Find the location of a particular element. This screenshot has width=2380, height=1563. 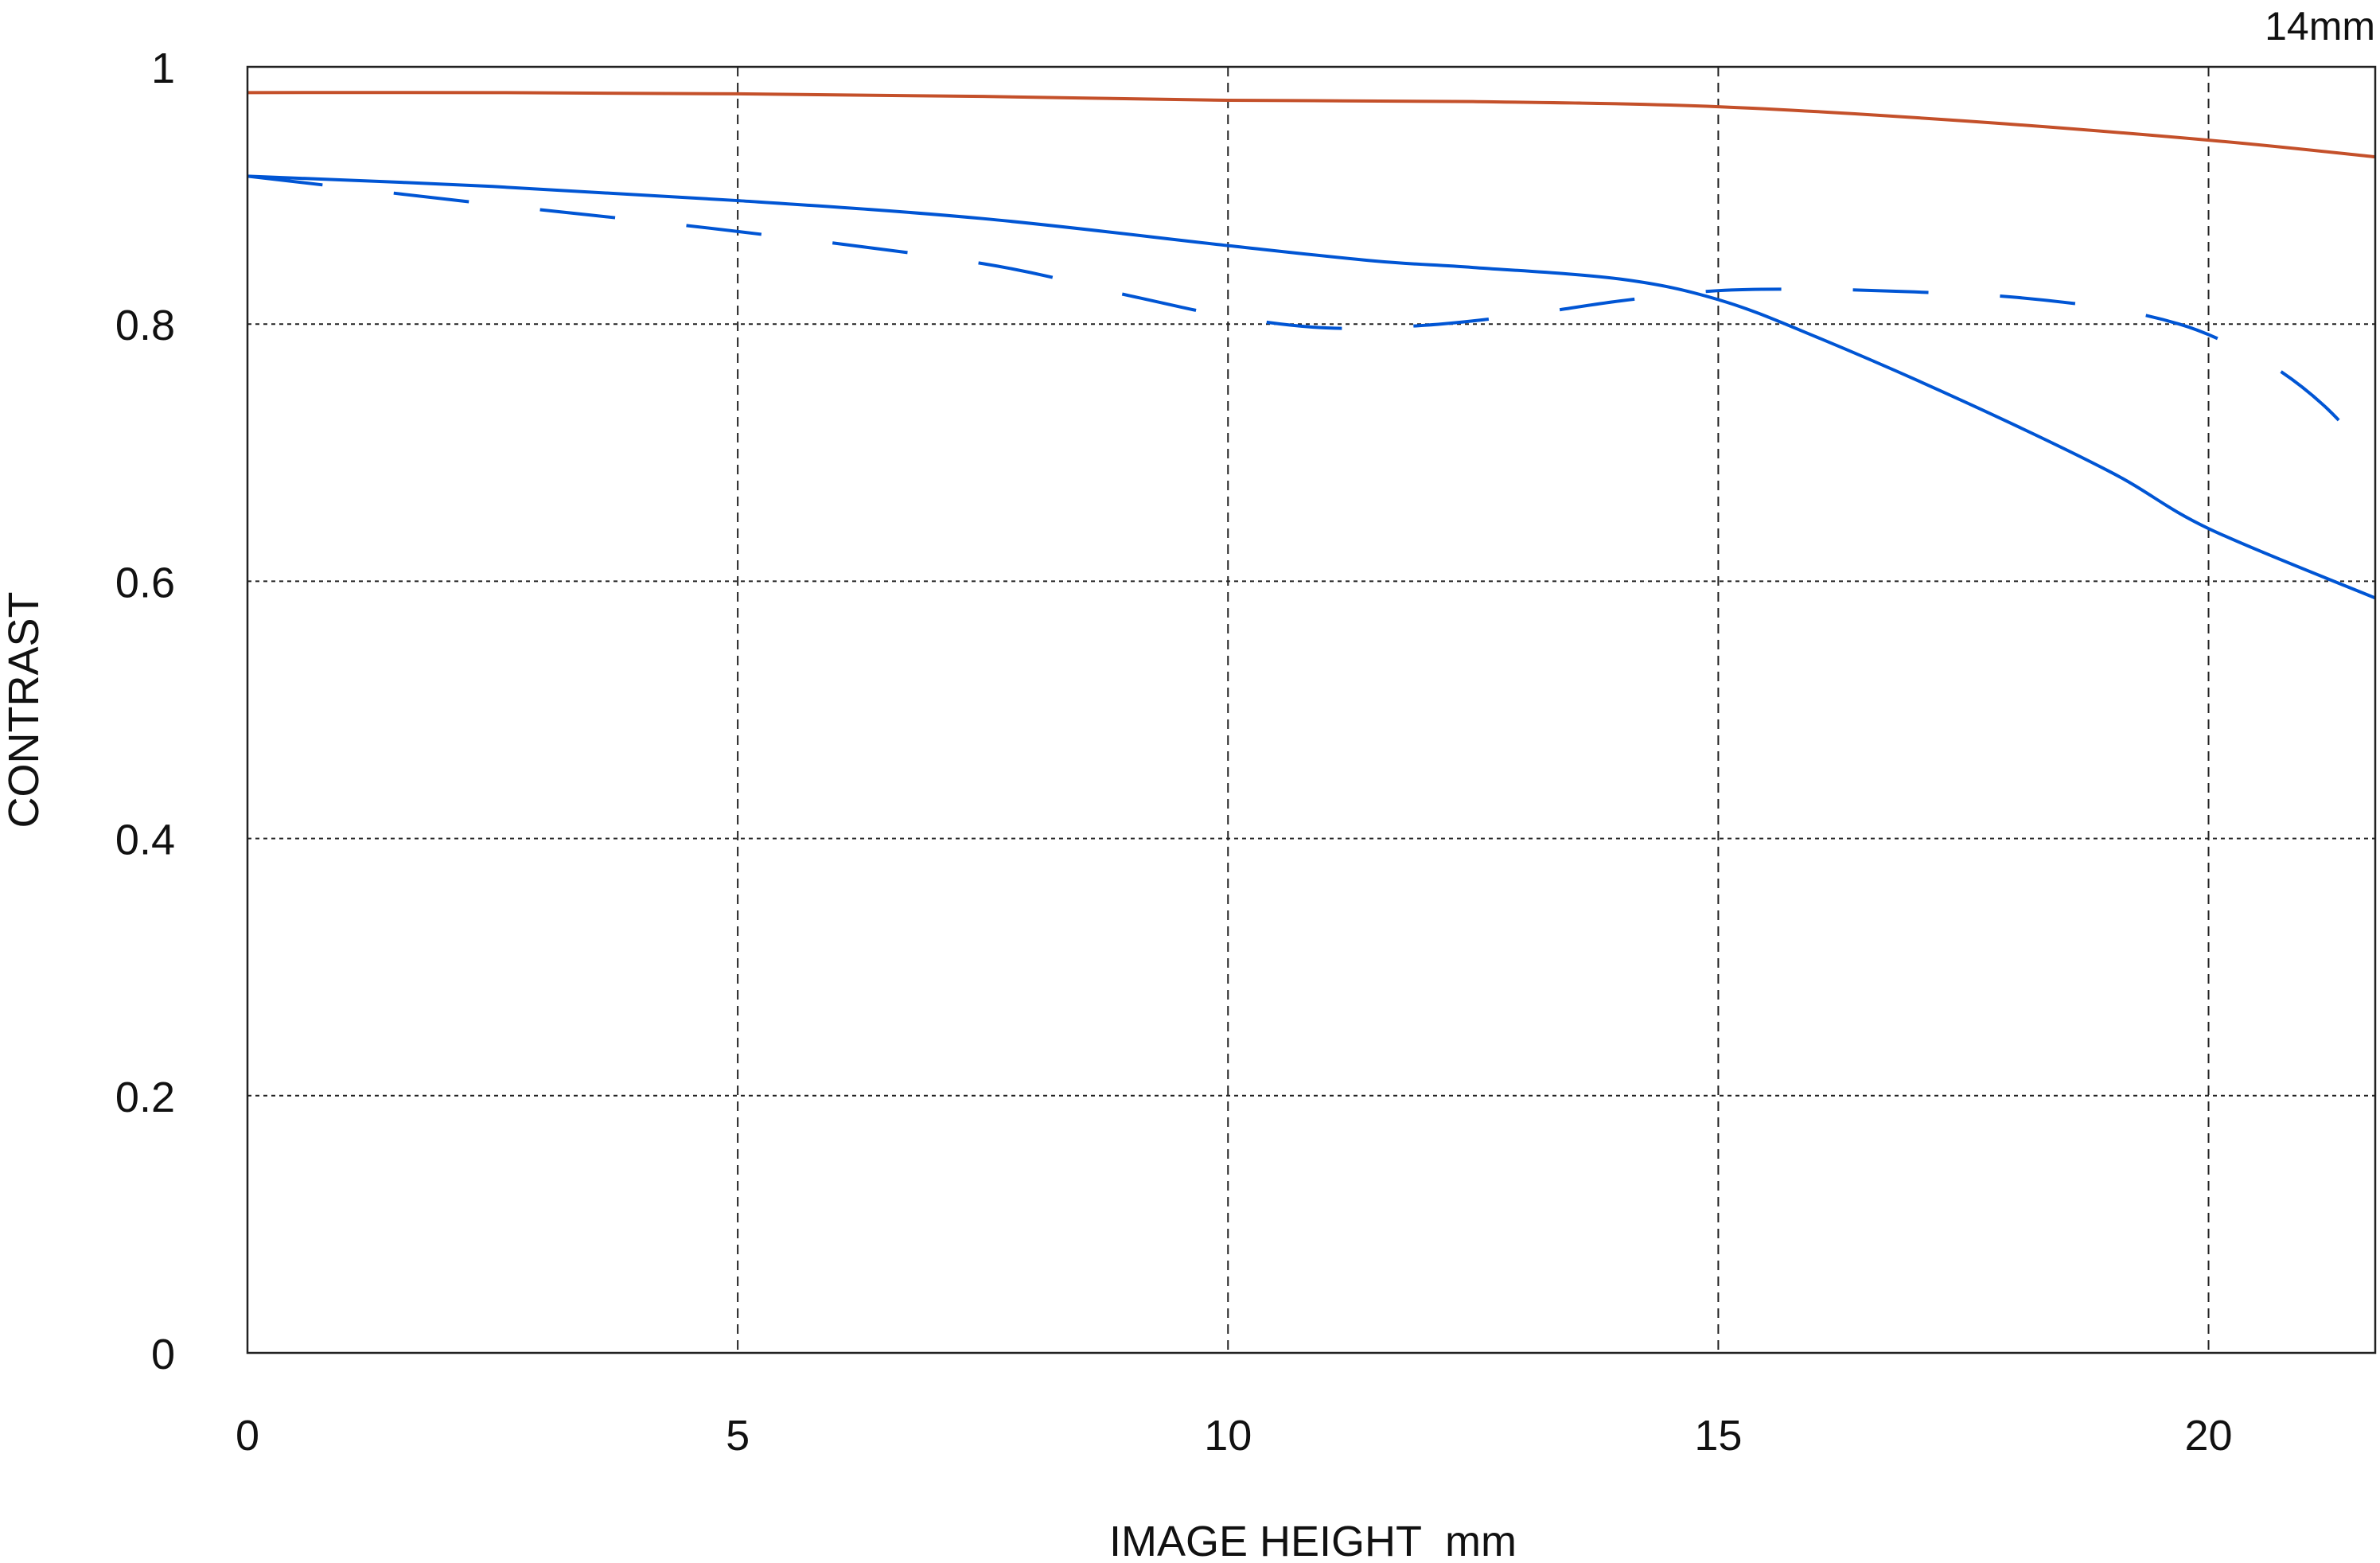

y-tick-label: 0.6 is located at coordinates (145, 582).